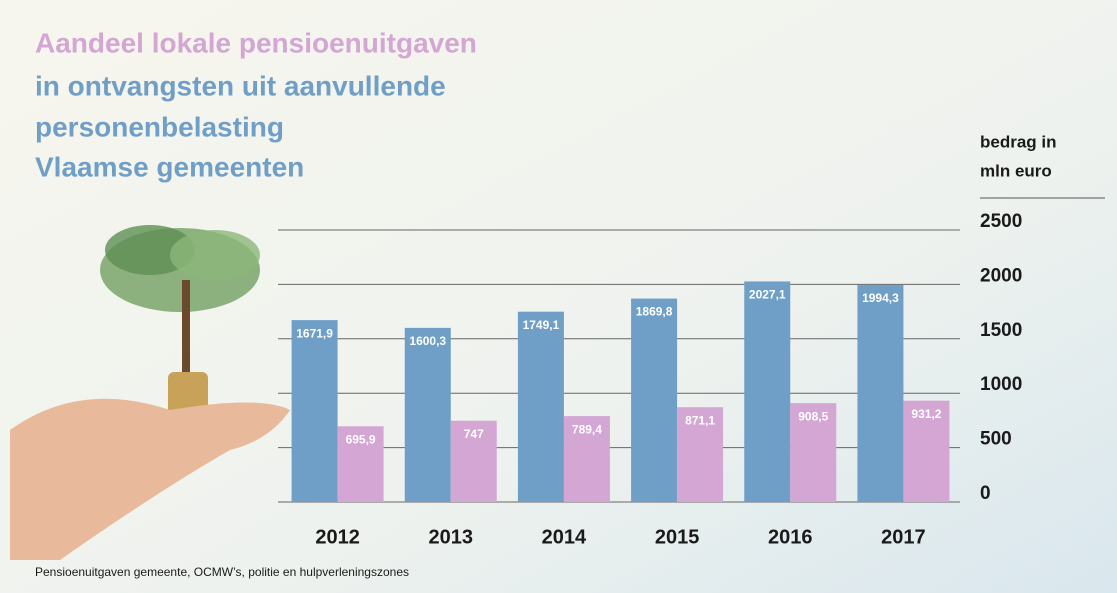 The width and height of the screenshot is (1117, 593). What do you see at coordinates (564, 537) in the screenshot?
I see `x-tick-label: 2014` at bounding box center [564, 537].